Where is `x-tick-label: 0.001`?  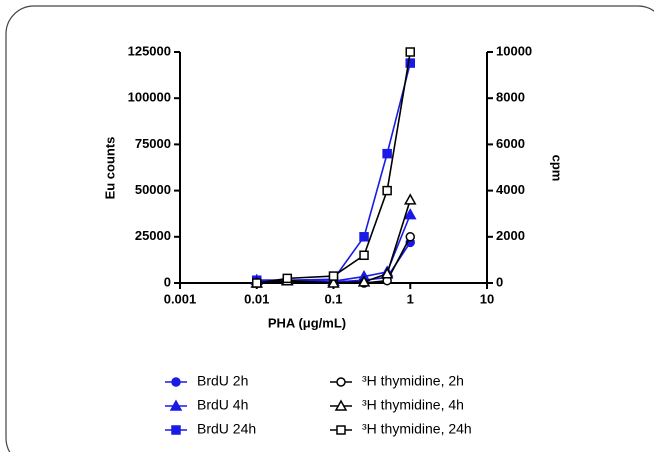
x-tick-label: 0.001 is located at coordinates (180, 298).